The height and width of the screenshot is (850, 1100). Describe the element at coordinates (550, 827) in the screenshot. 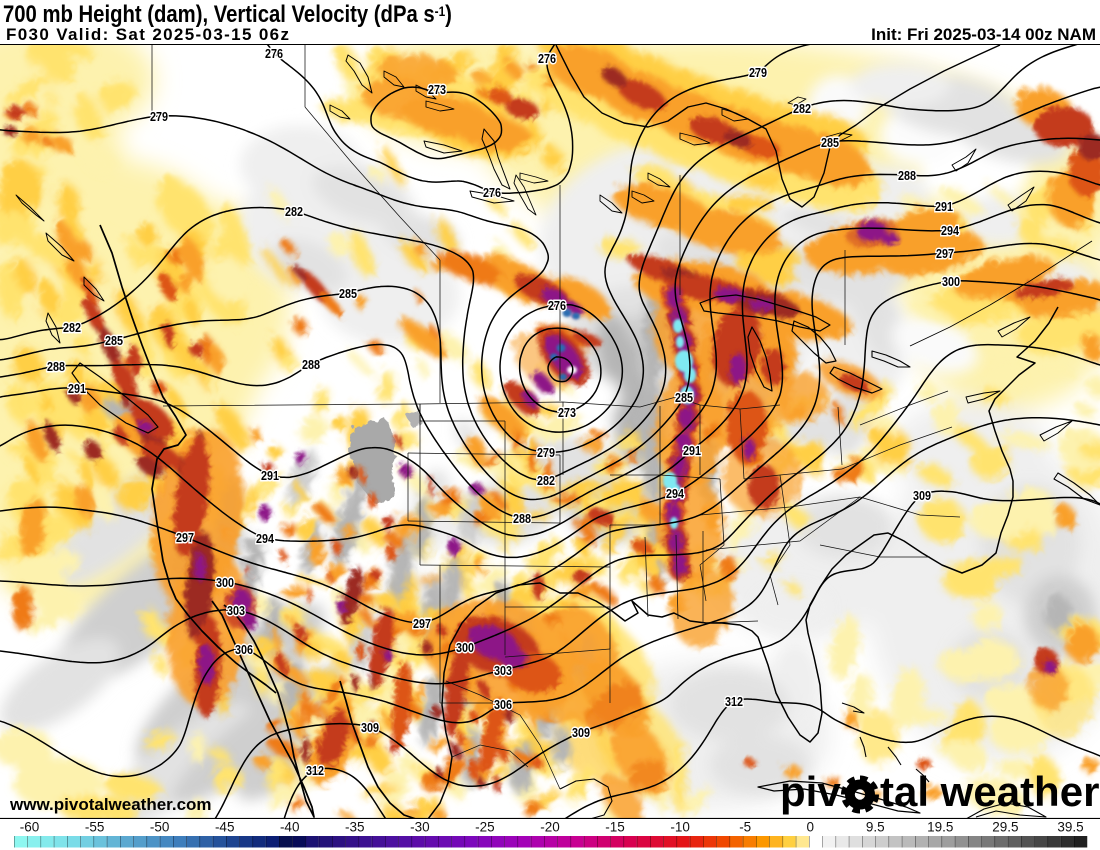

I see `svg-text: -20` at that location.